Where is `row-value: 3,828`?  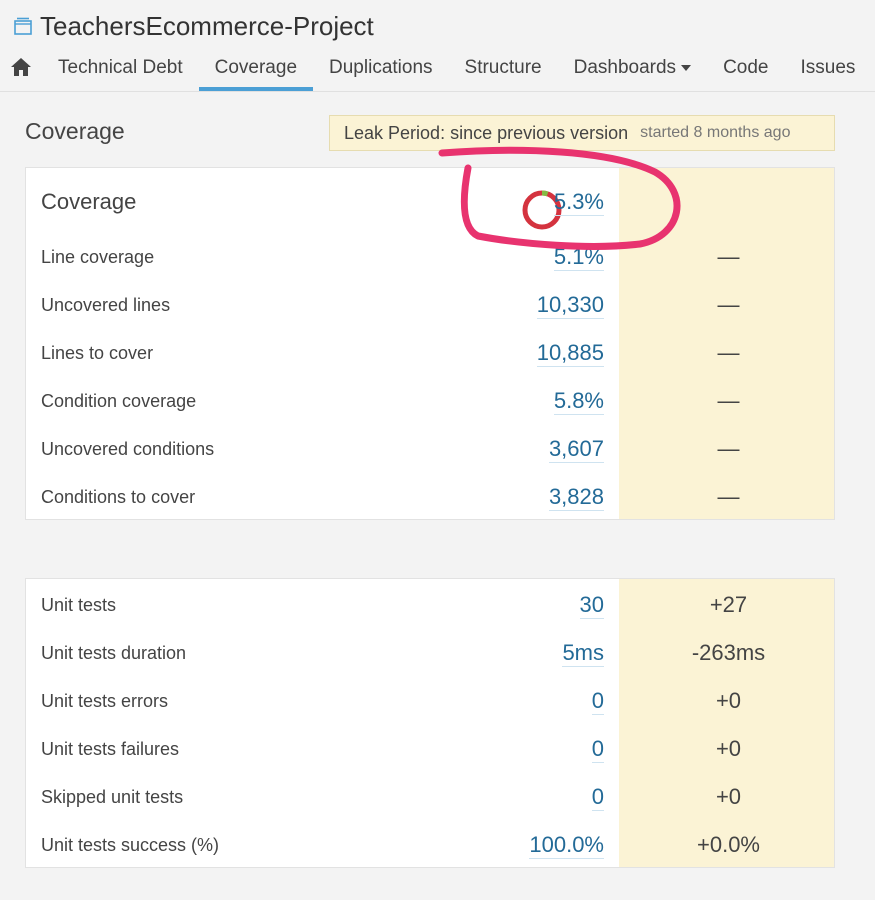
row-value: 3,828 is located at coordinates (576, 497).